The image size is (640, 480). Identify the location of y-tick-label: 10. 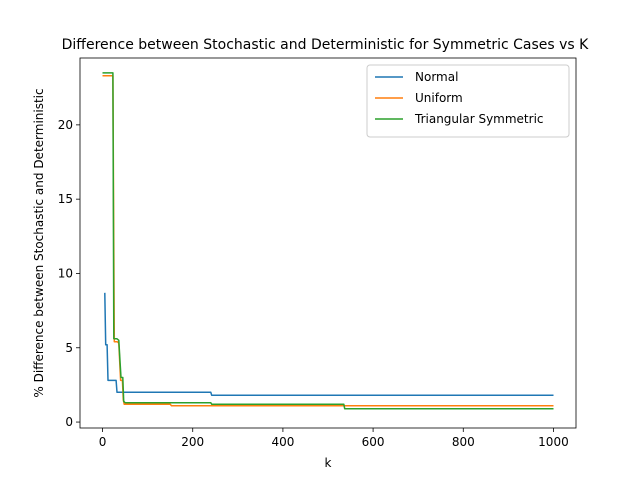
(65, 273).